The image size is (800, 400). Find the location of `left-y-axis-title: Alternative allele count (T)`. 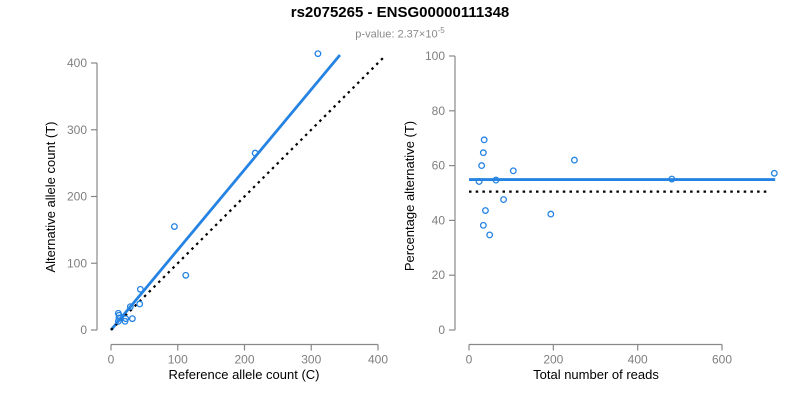

left-y-axis-title: Alternative allele count (T) is located at coordinates (50, 196).